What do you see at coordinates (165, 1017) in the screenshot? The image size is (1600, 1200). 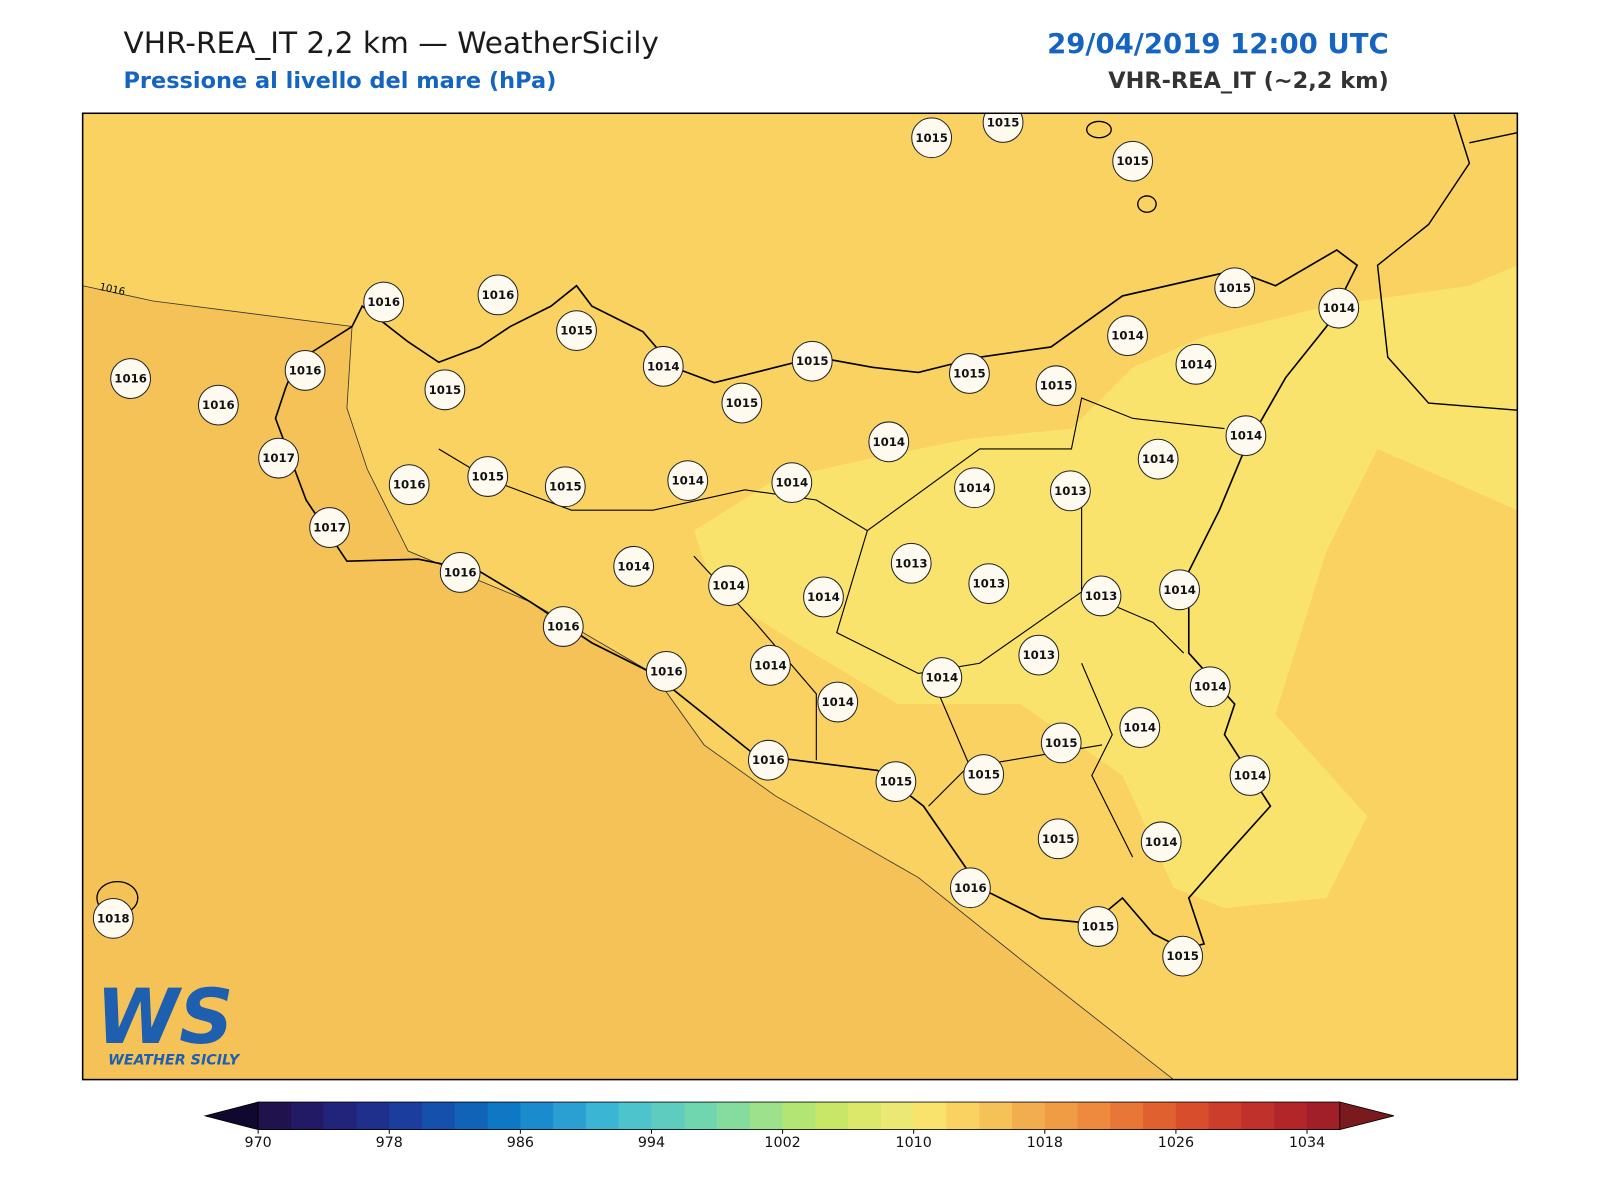 I see `logo-mark: WS` at bounding box center [165, 1017].